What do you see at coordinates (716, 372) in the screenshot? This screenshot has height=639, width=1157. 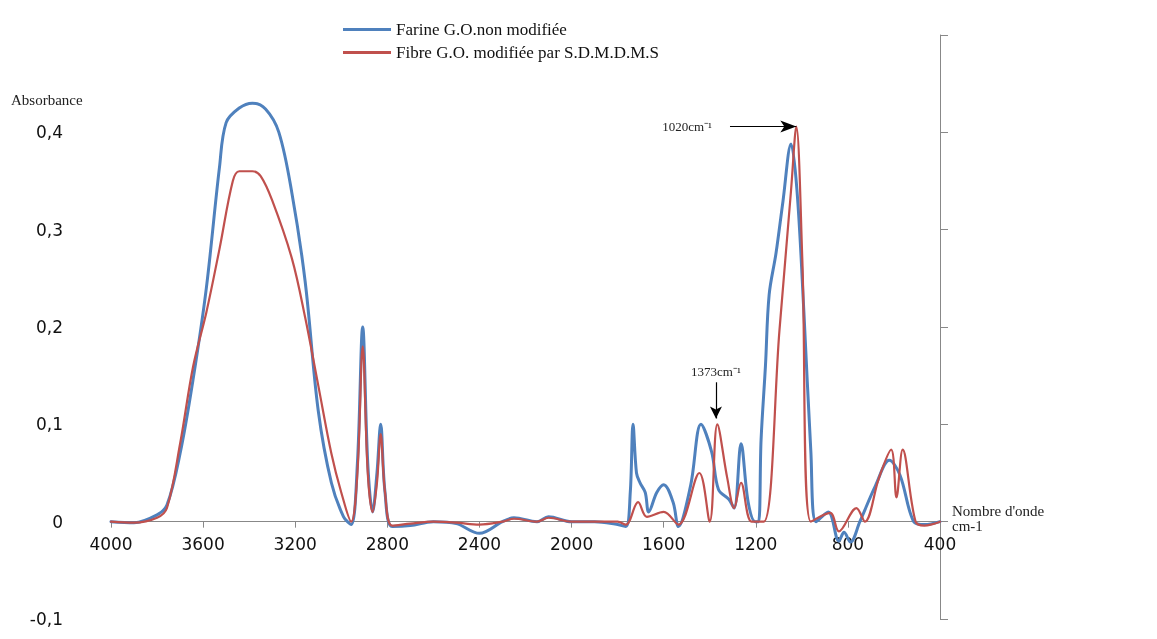 I see `annotation: 1373cm⁻¹` at bounding box center [716, 372].